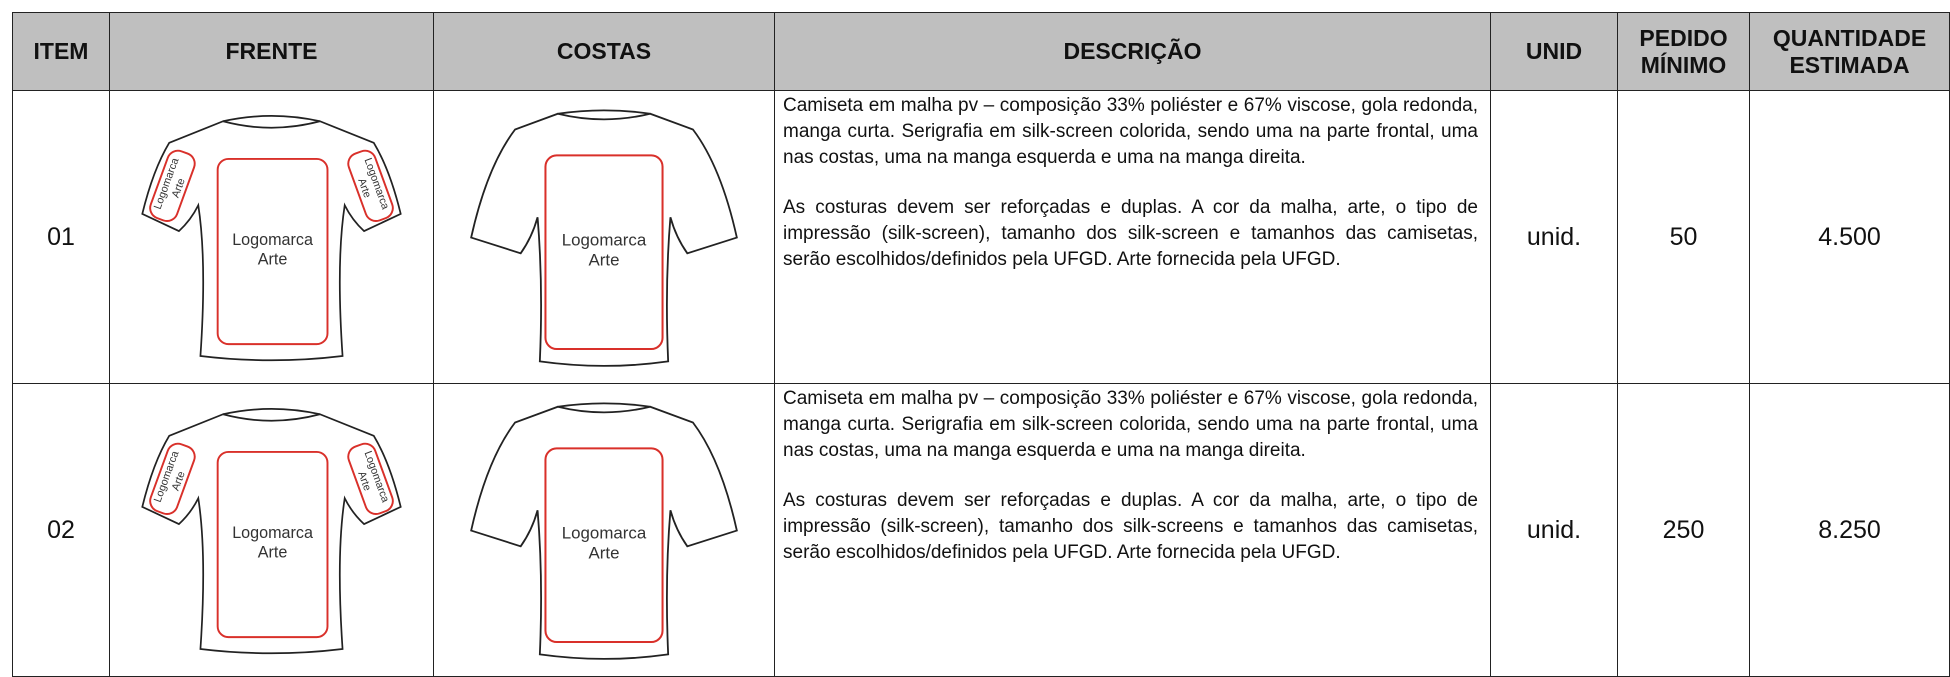 This screenshot has width=1950, height=677. What do you see at coordinates (604, 51) in the screenshot?
I see `header: COSTAS` at bounding box center [604, 51].